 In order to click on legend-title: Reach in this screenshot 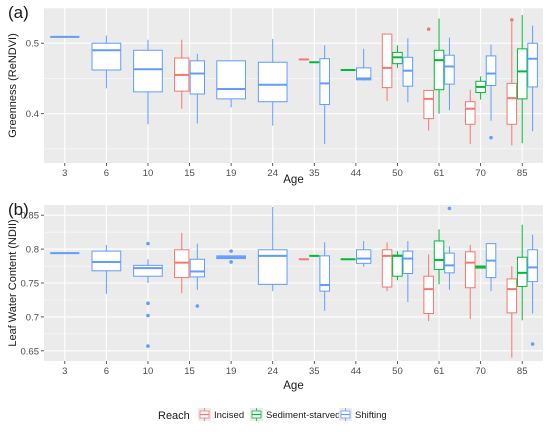, I will do `click(174, 416)`.